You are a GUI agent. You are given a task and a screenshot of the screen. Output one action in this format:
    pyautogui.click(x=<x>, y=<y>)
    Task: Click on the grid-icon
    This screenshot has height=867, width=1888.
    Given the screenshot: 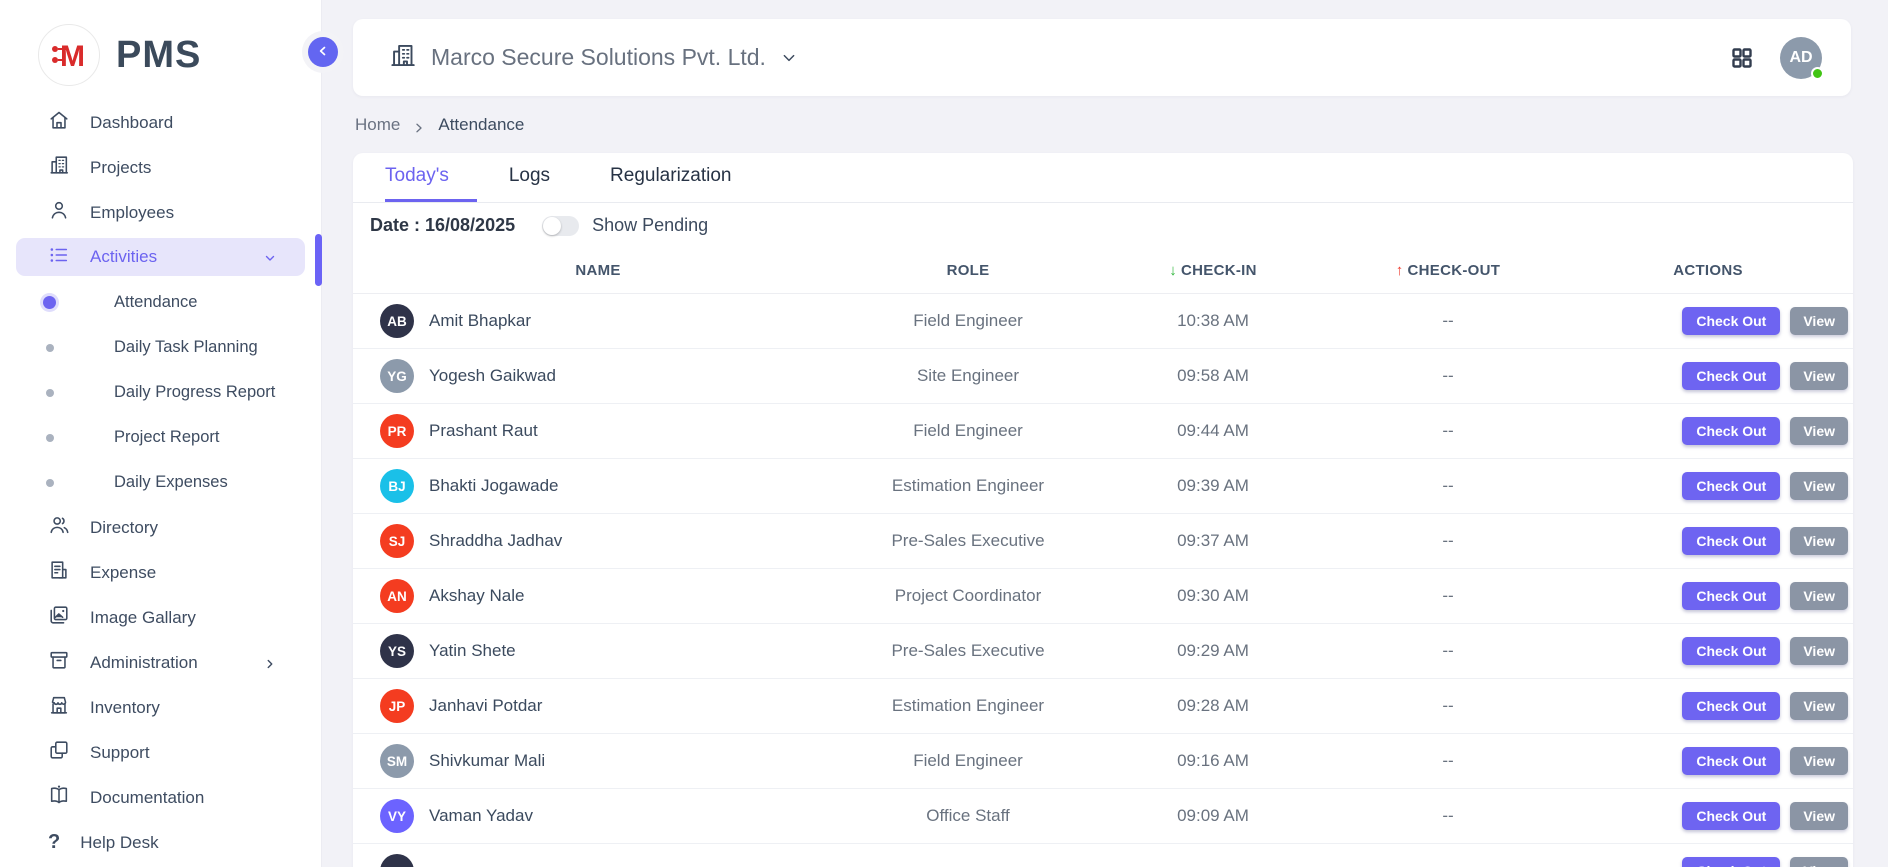 What is the action you would take?
    pyautogui.click(x=1742, y=60)
    